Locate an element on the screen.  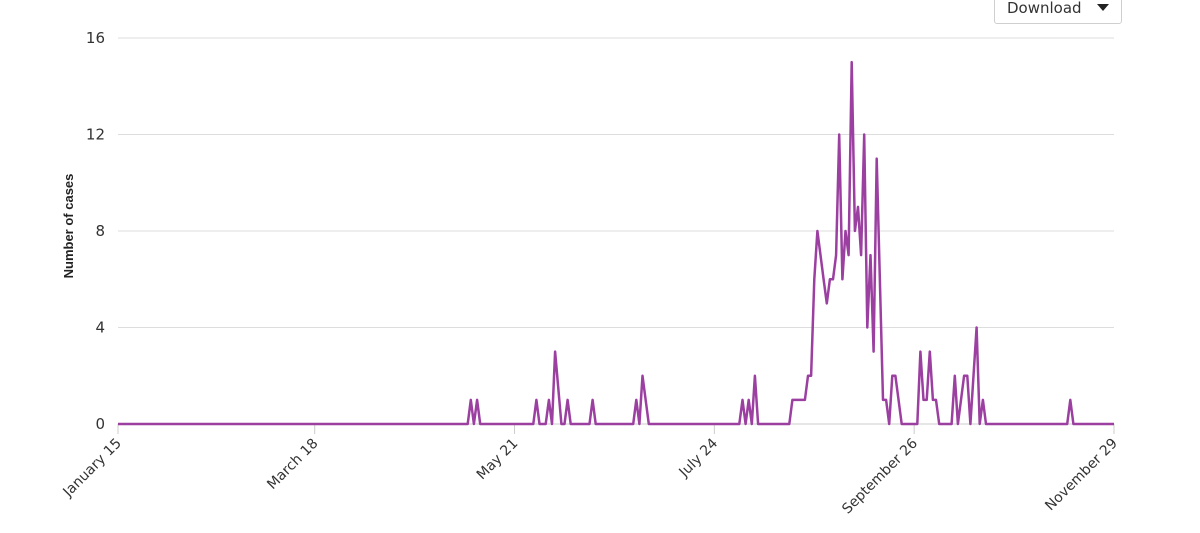
x-tick-label: January 15 is located at coordinates (92, 468).